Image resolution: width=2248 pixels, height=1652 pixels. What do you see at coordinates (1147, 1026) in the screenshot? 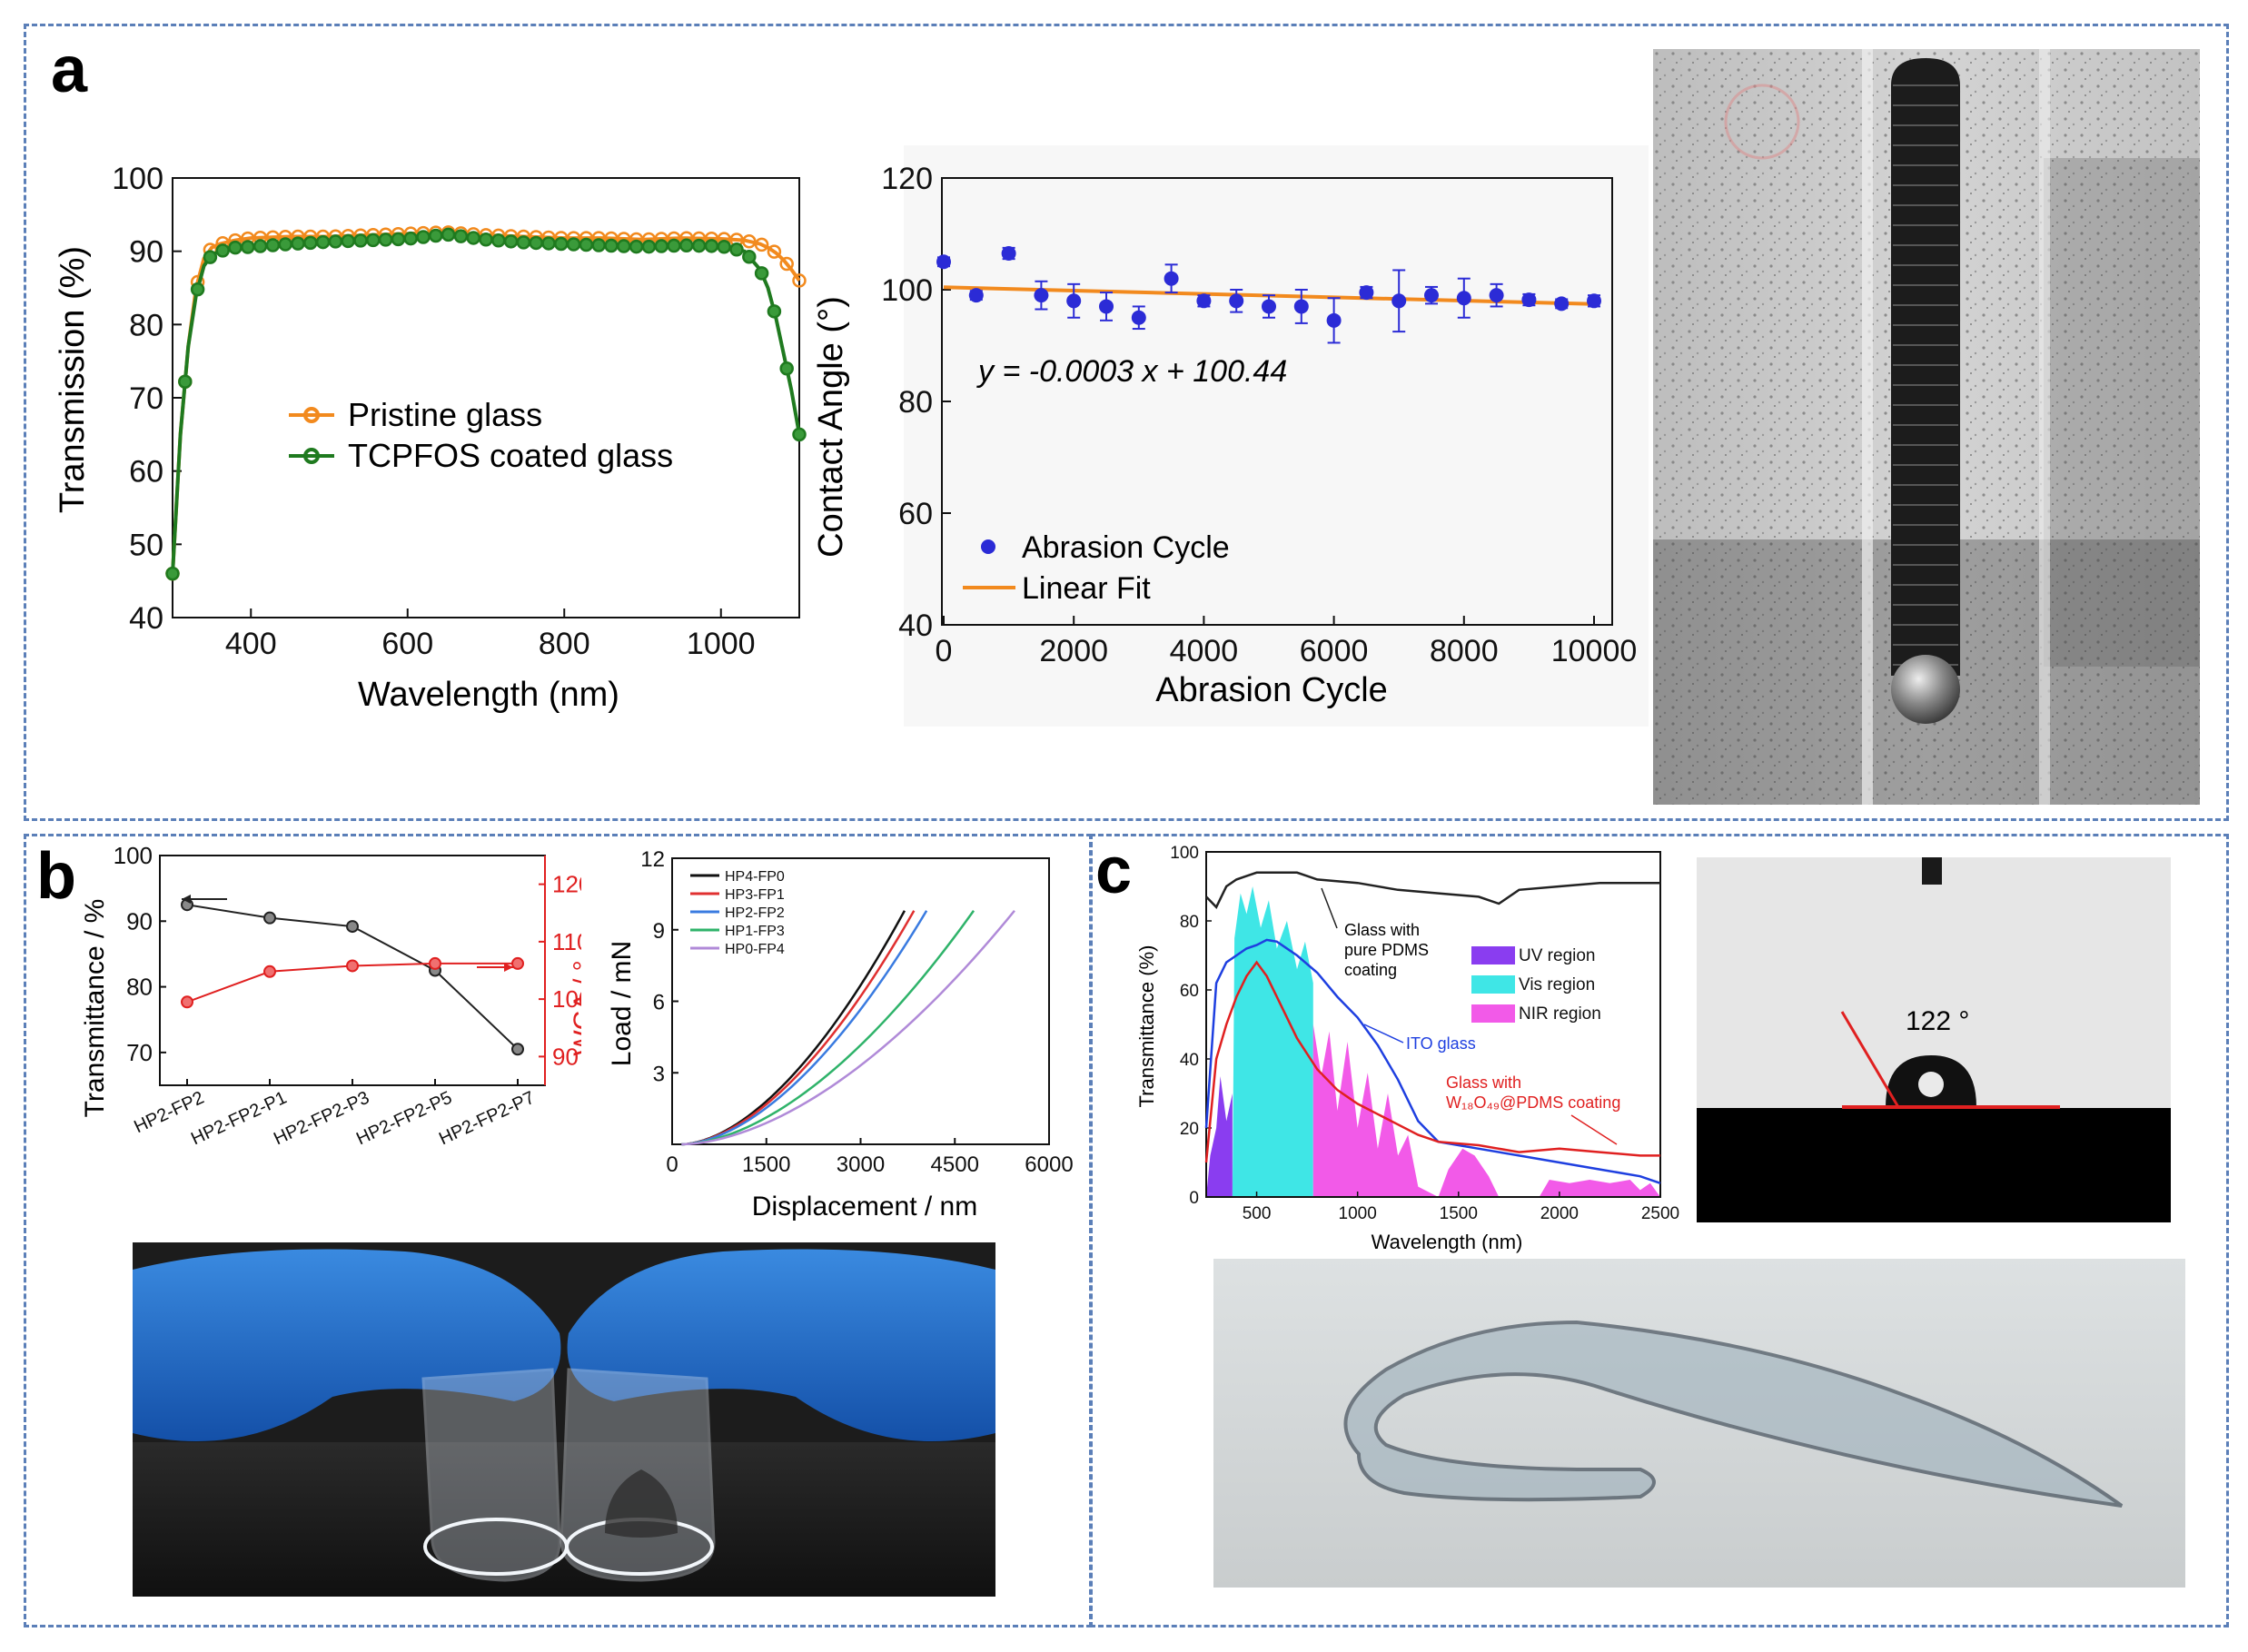
I see `chart-c-ylabel: Transmittance (%)` at bounding box center [1147, 1026].